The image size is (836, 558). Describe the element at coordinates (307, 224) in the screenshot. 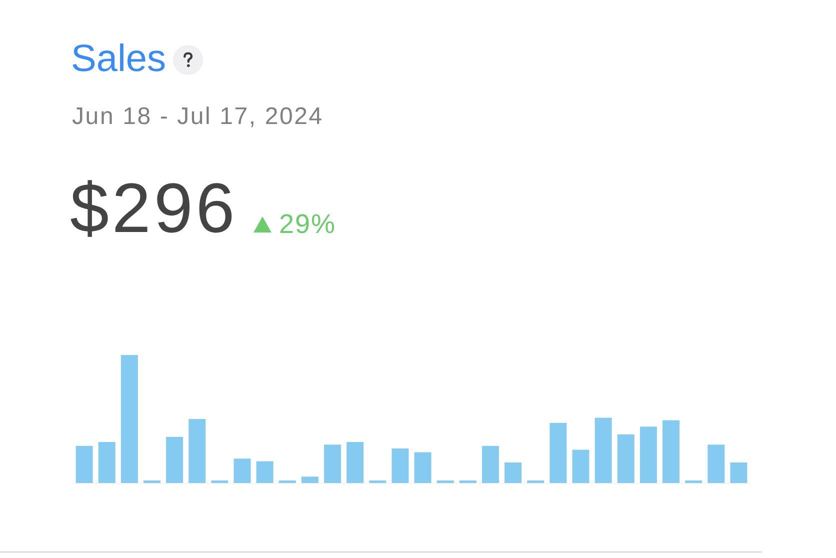

I see `text: 29%` at that location.